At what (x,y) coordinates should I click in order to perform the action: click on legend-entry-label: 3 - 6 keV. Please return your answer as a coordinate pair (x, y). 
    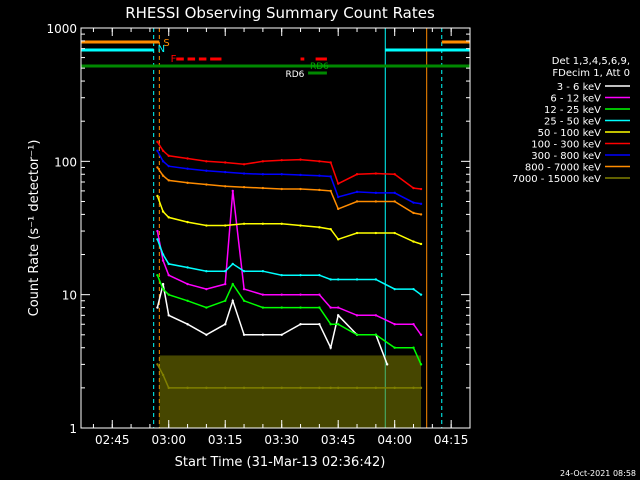
    Looking at the image, I should click on (579, 87).